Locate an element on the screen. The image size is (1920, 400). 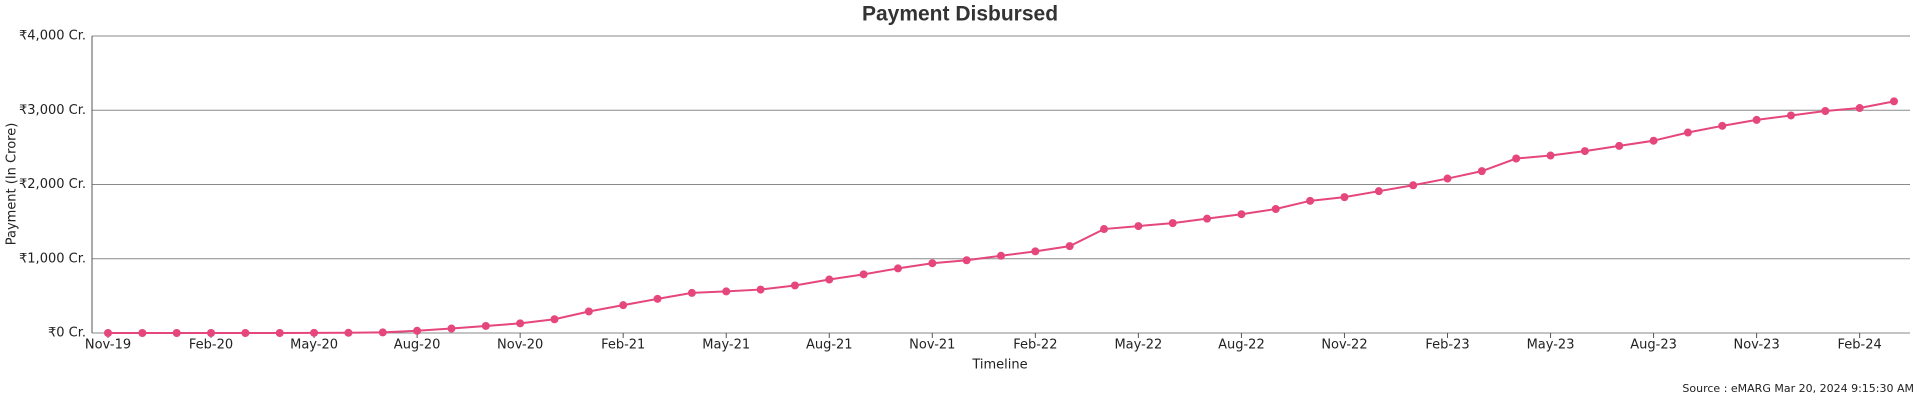
y-tick-label: ₹3,000 Cr. is located at coordinates (52, 110).